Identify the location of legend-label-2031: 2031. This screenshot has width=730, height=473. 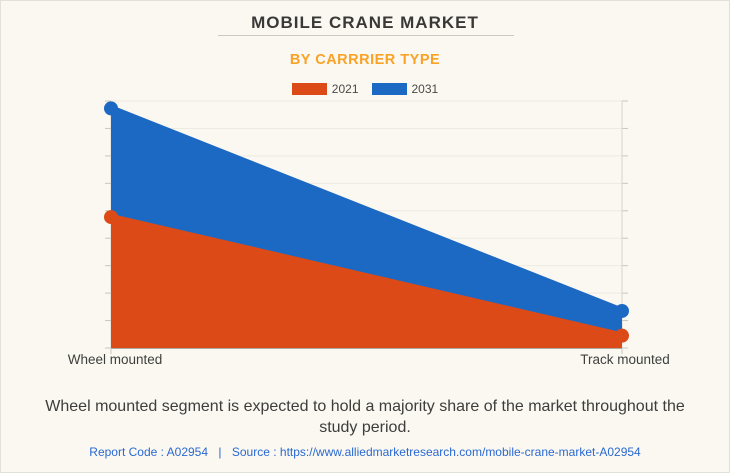
(425, 89).